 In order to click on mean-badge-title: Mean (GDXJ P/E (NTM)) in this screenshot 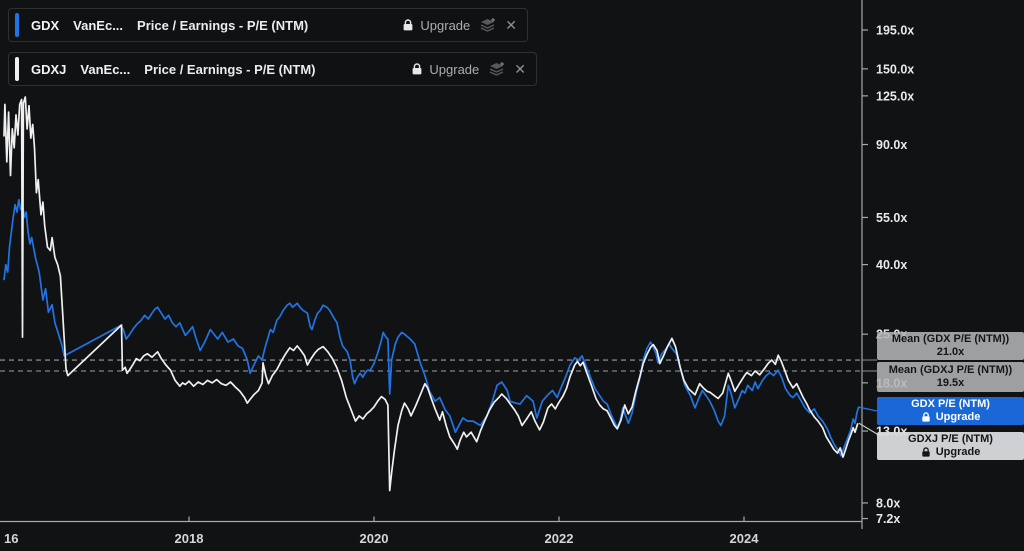, I will do `click(950, 370)`.